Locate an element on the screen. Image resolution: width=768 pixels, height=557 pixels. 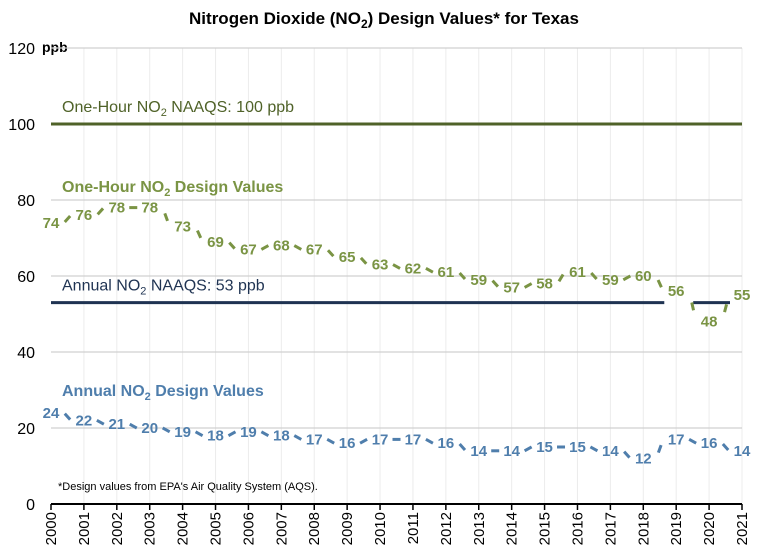
y-tick-label: 0 is located at coordinates (30, 505).